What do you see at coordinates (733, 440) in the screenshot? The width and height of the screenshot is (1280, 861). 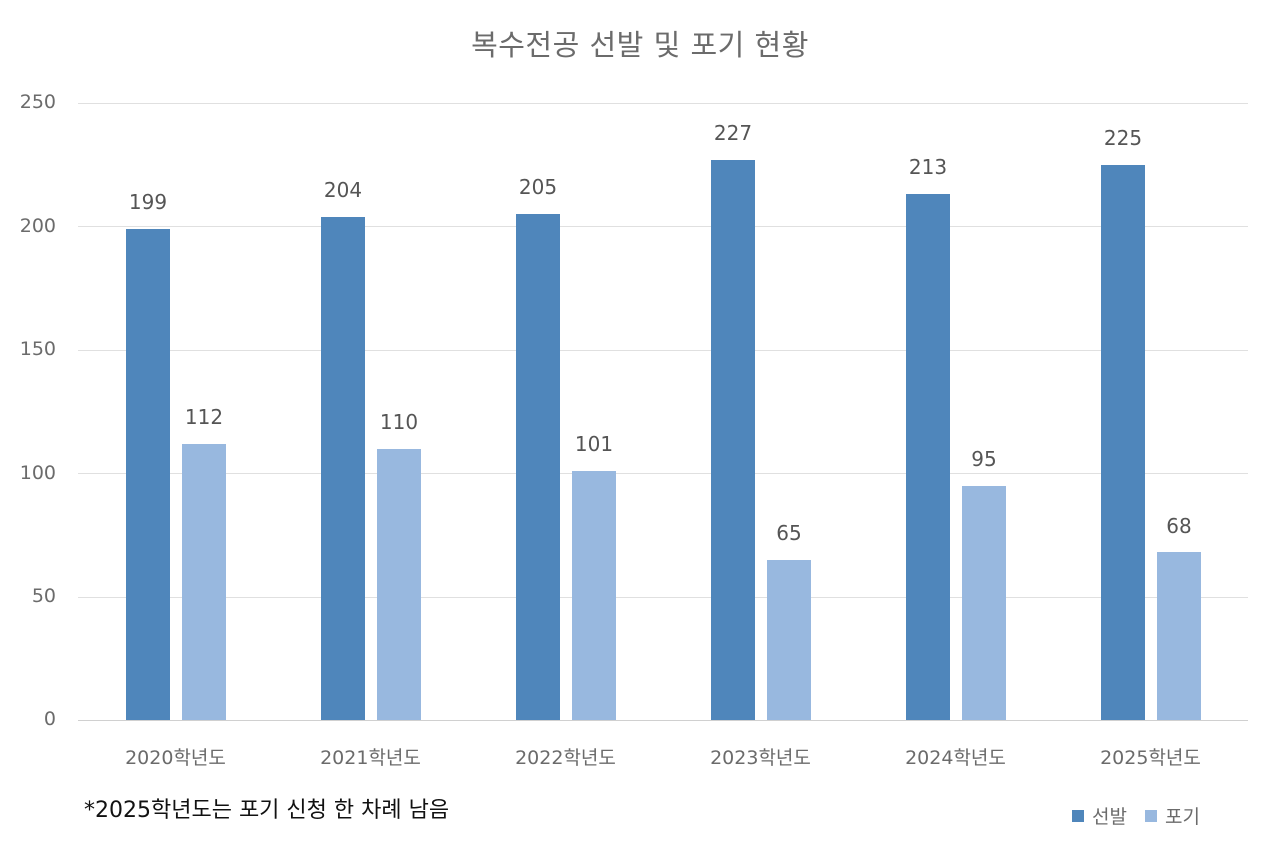 I see `bar-selected-2023` at bounding box center [733, 440].